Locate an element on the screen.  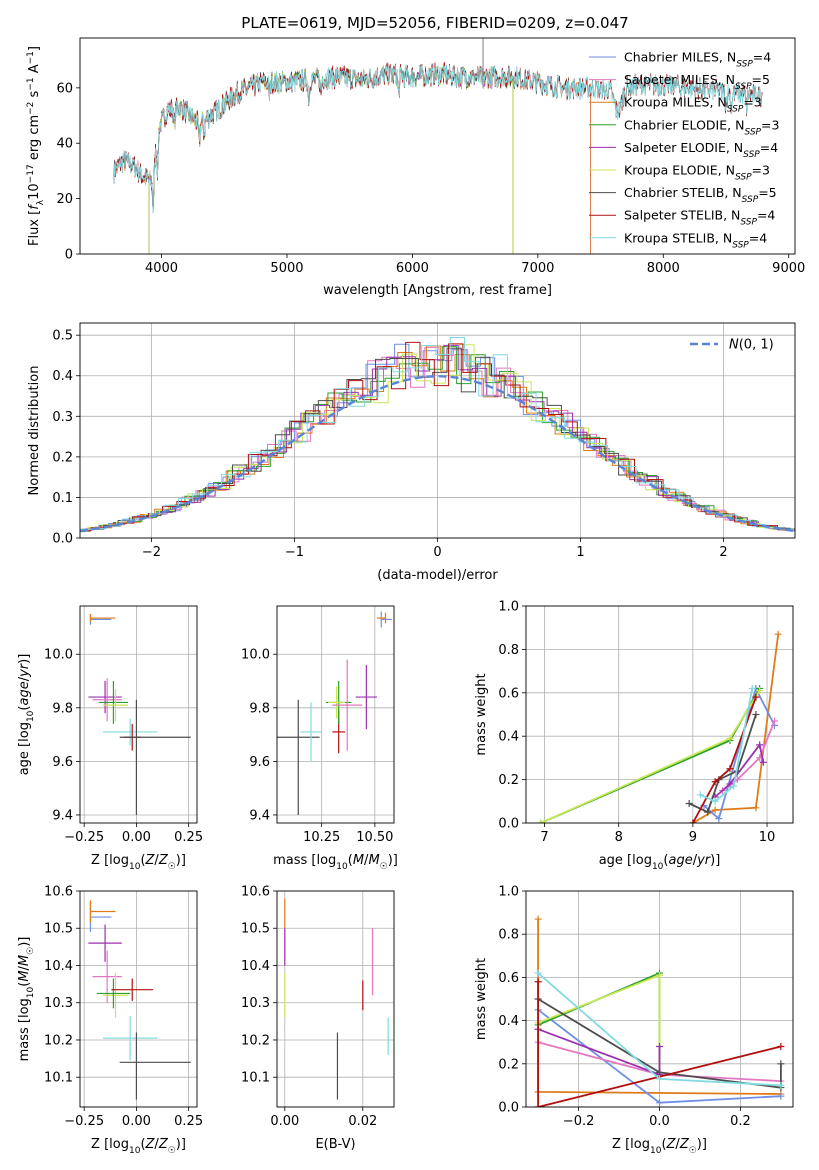
label-part: M is located at coordinates (358, 860).